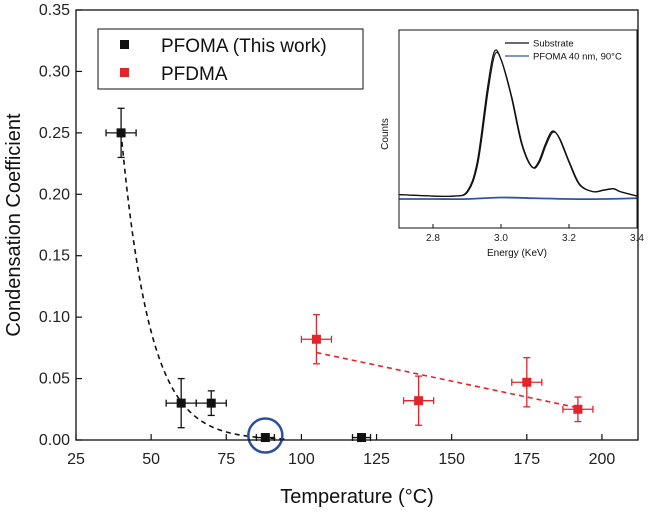 The height and width of the screenshot is (512, 667). What do you see at coordinates (376, 459) in the screenshot?
I see `x-tick-label-4: 125` at bounding box center [376, 459].